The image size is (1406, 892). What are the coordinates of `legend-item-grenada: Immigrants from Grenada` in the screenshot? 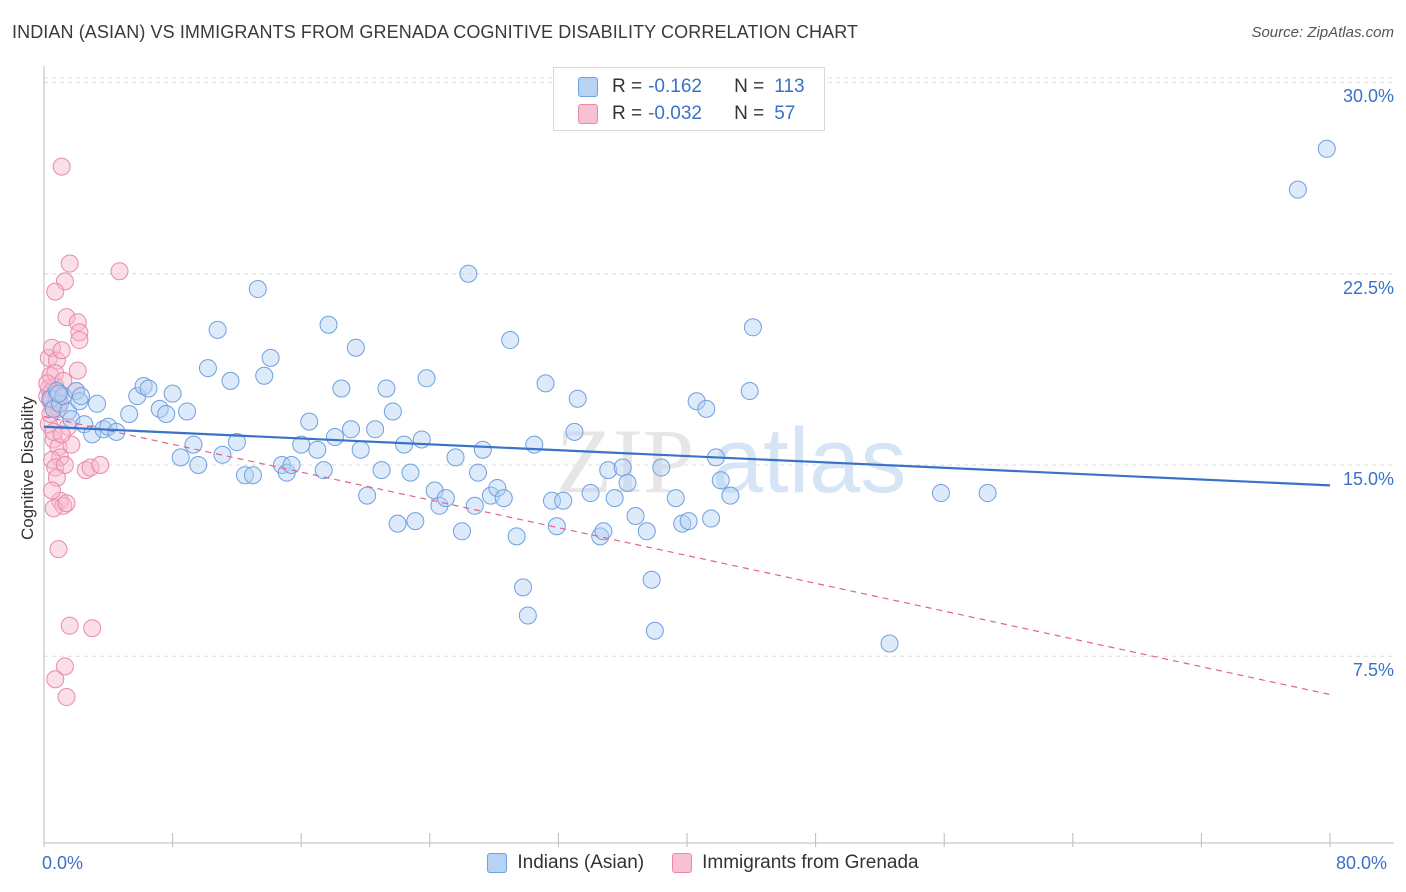 It's located at (795, 863).